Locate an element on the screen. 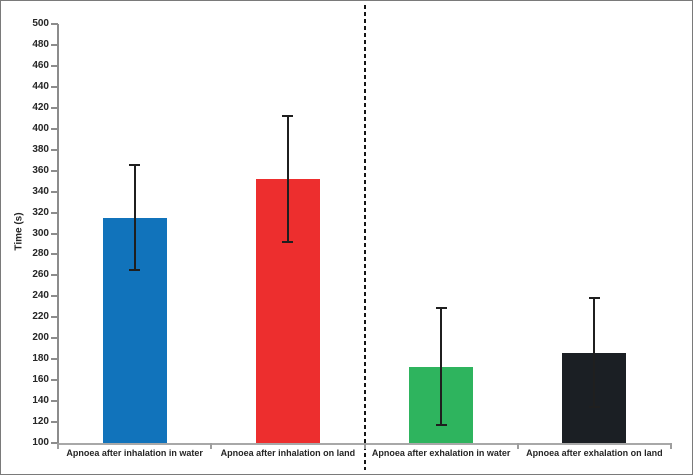 The image size is (693, 475). x-category-label: Apnoea after inhalation on land is located at coordinates (288, 453).